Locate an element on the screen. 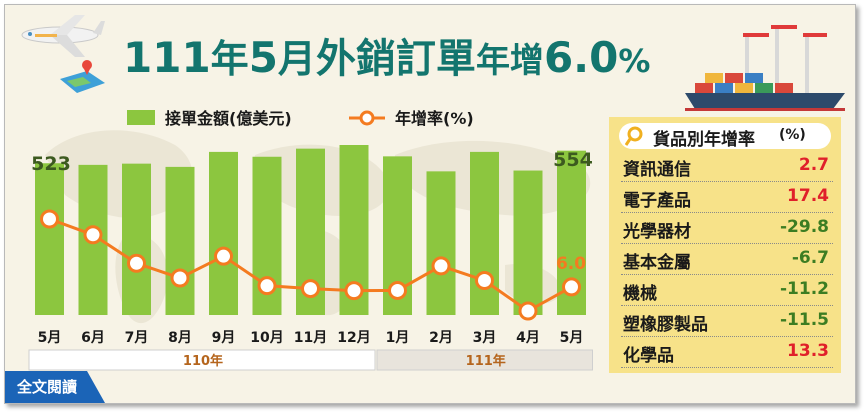 Image resolution: width=866 pixels, height=415 pixels. product-growth-value: -11.2 is located at coordinates (804, 289).